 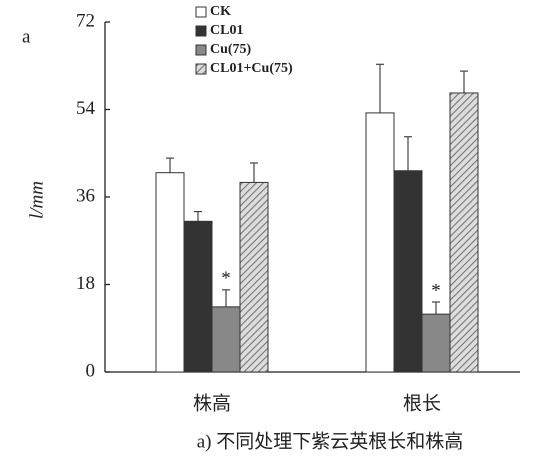 I want to click on caption: a) 不同处理下紫云英根长和株高, so click(x=330, y=441).